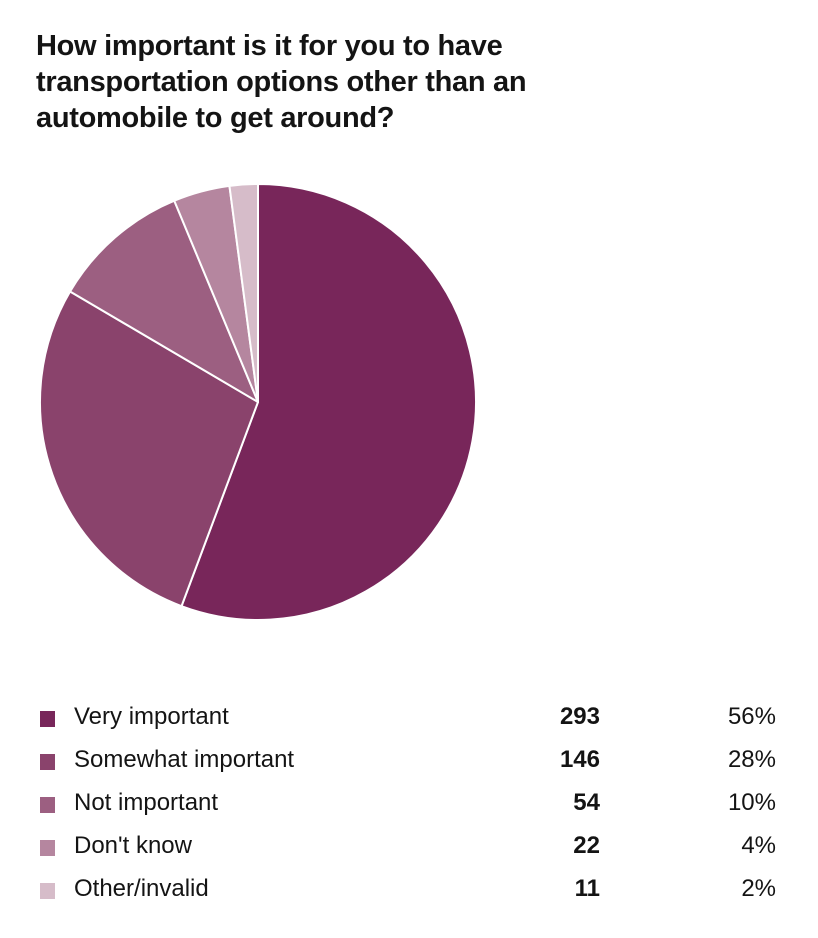 Image resolution: width=818 pixels, height=938 pixels. What do you see at coordinates (758, 888) in the screenshot?
I see `legend-percent: 2%` at bounding box center [758, 888].